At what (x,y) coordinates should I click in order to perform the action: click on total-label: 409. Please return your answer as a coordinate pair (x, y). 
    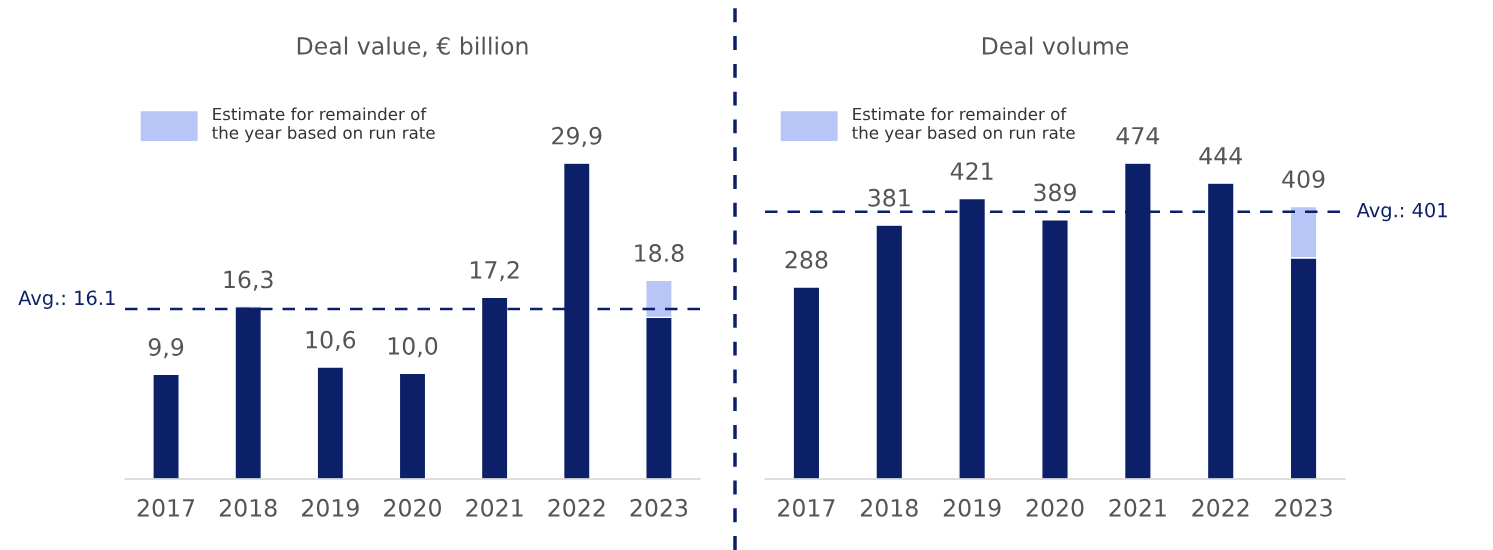
    Looking at the image, I should click on (1303, 179).